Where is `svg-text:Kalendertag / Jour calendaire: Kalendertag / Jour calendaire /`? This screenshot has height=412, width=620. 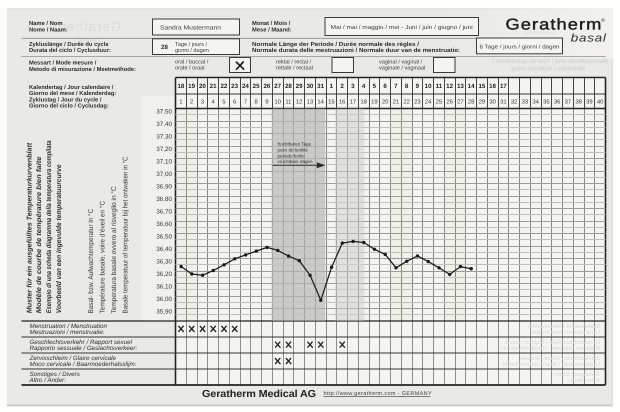 svg-text:Kalendertag / Jour calendaire: Kalendertag / Jour calendaire / is located at coordinates (71, 87).